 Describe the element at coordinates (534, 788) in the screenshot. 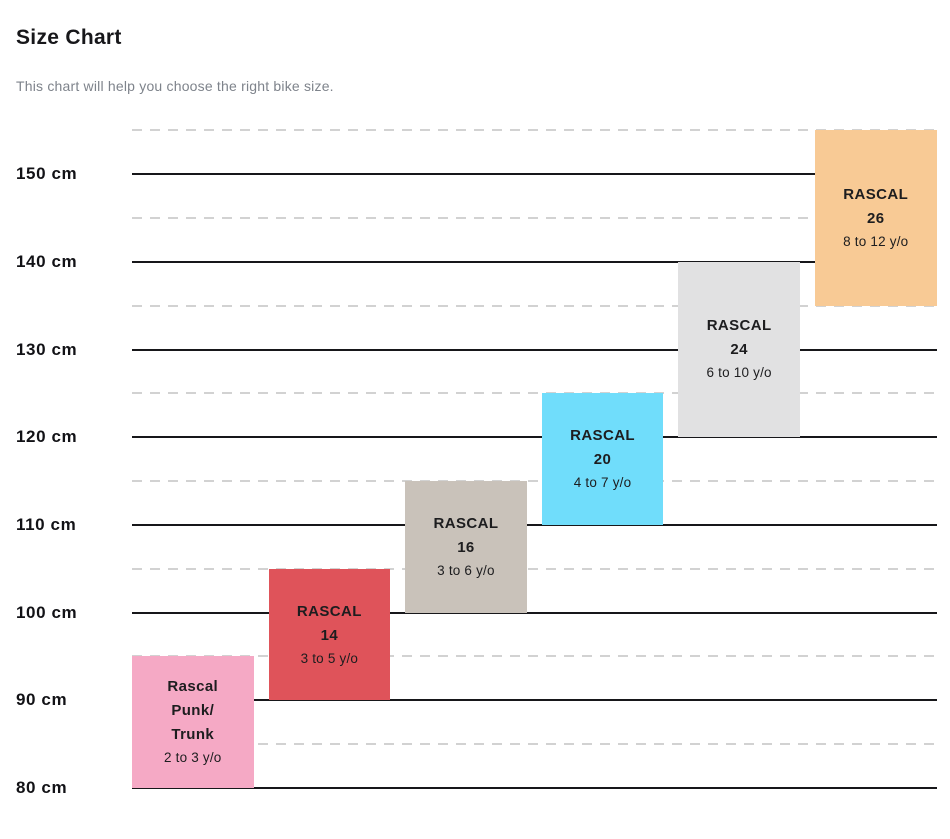

I see `gridline-solid-80cm` at that location.